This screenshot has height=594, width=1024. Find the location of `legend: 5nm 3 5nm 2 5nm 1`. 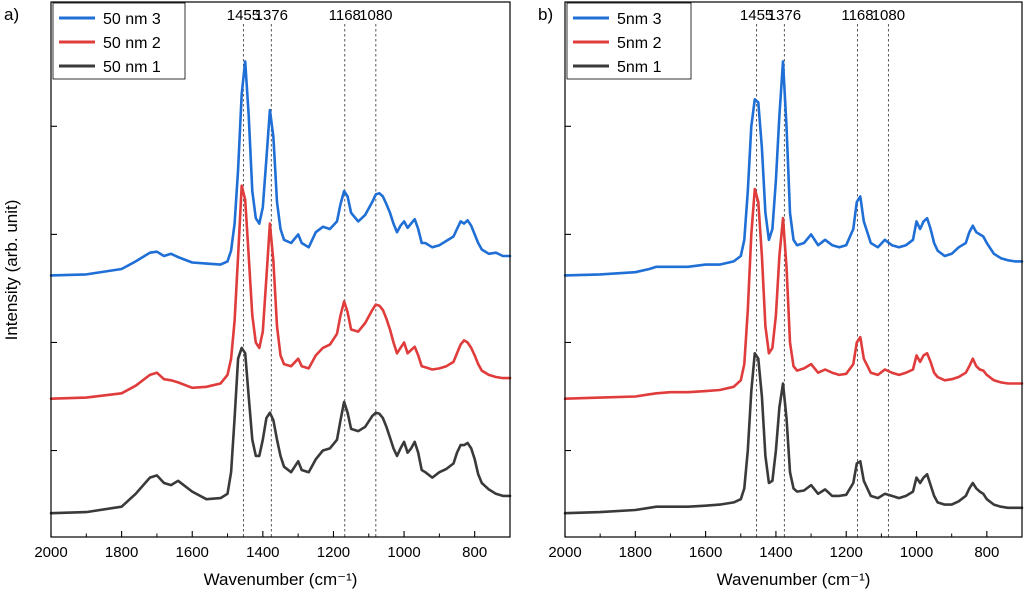

legend: 5nm 3 5nm 2 5nm 1 is located at coordinates (629, 41).